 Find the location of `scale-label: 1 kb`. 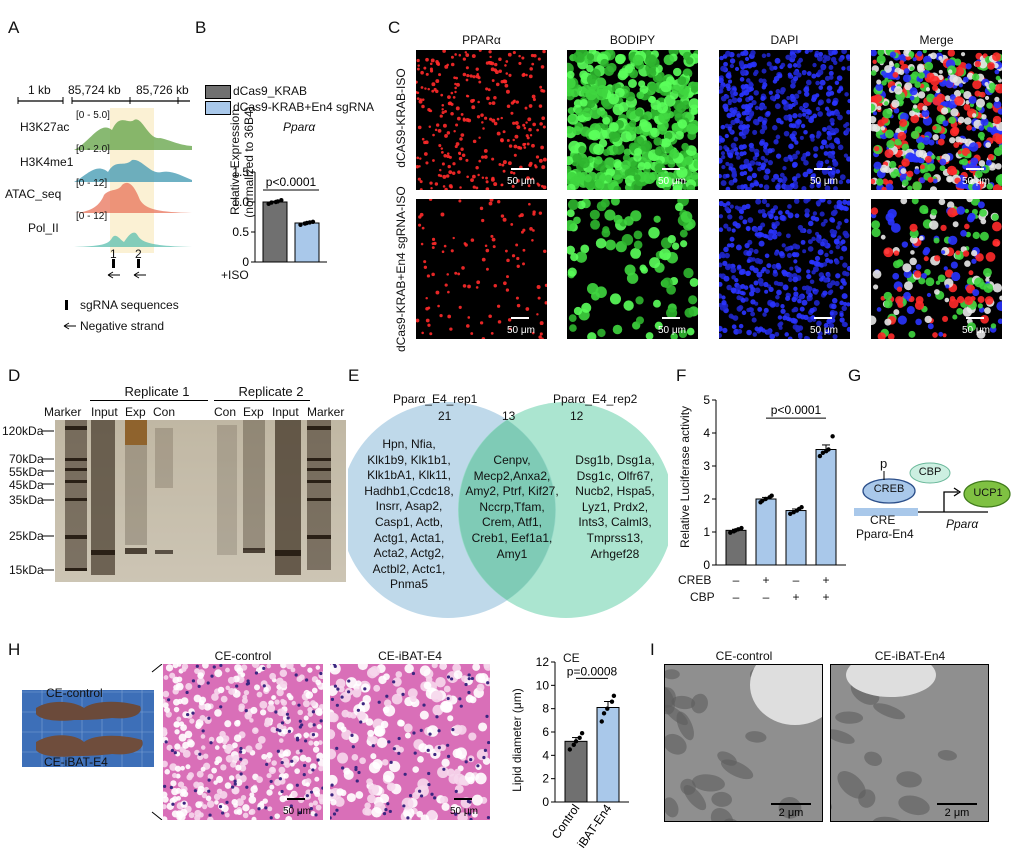

scale-label: 1 kb is located at coordinates (39, 90).